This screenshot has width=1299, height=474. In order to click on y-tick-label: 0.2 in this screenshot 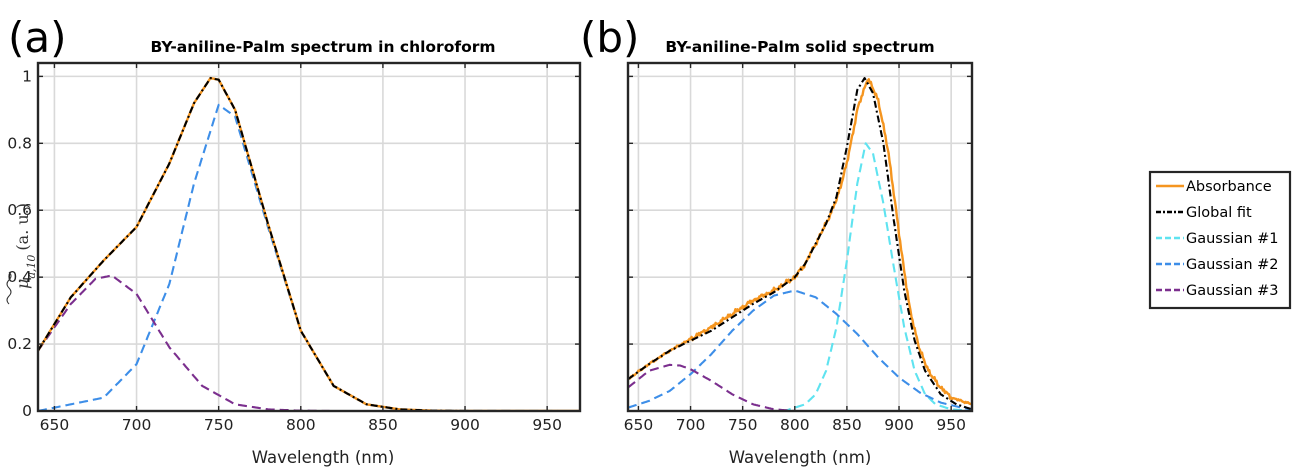, I will do `click(19, 344)`.